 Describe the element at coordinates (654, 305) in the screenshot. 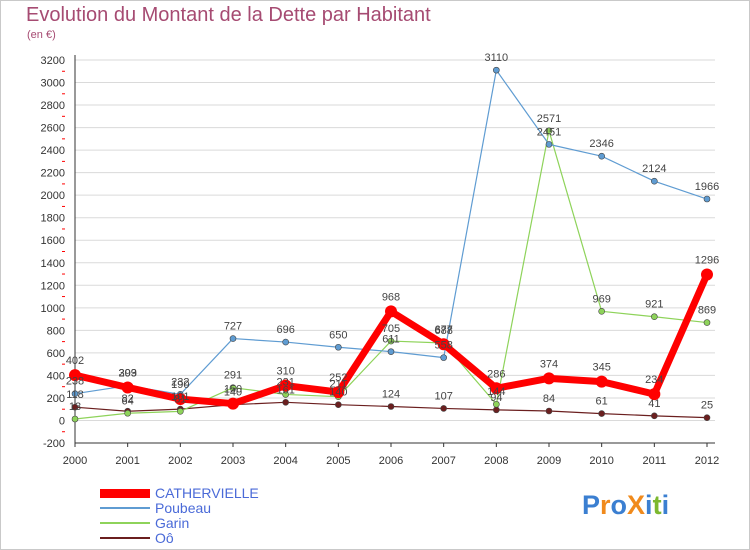

I see `data-label-garin: 921` at that location.